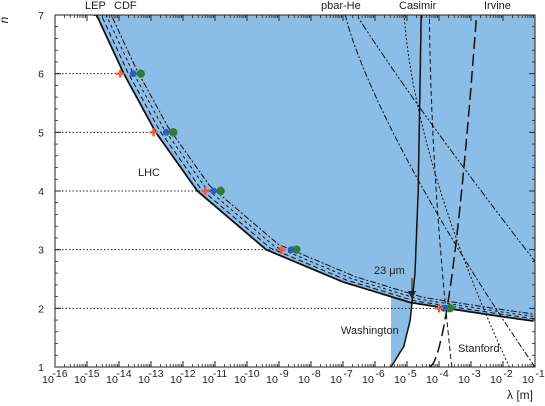  What do you see at coordinates (41, 133) in the screenshot?
I see `y-tick-label: 5` at bounding box center [41, 133].